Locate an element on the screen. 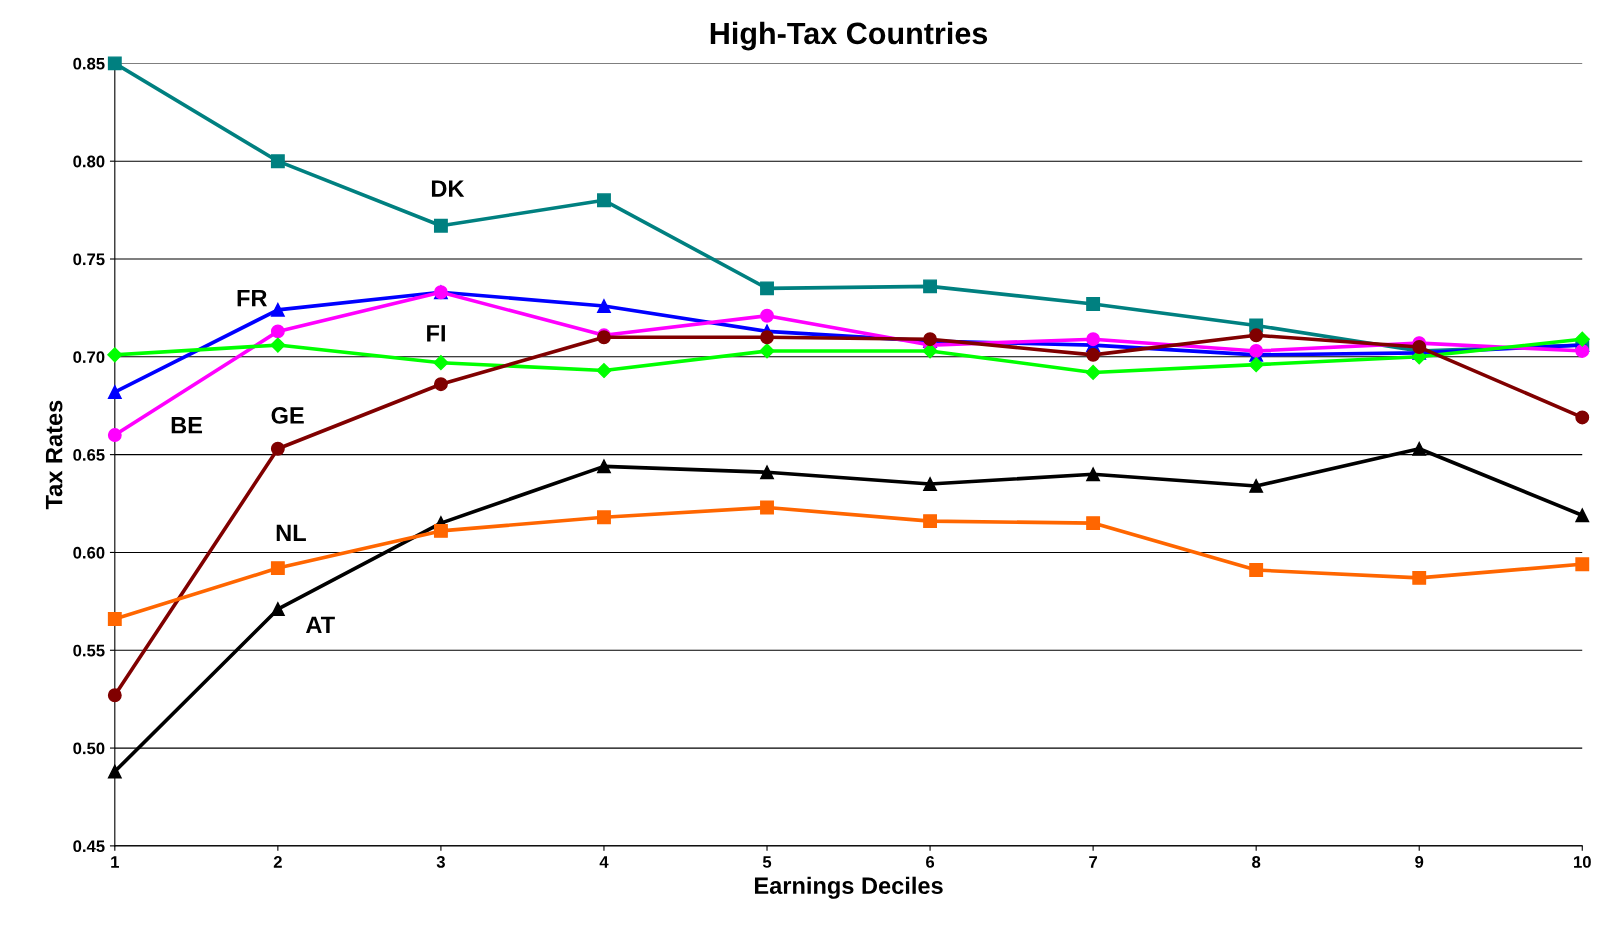 The width and height of the screenshot is (1608, 932). series-label: GE is located at coordinates (287, 415).